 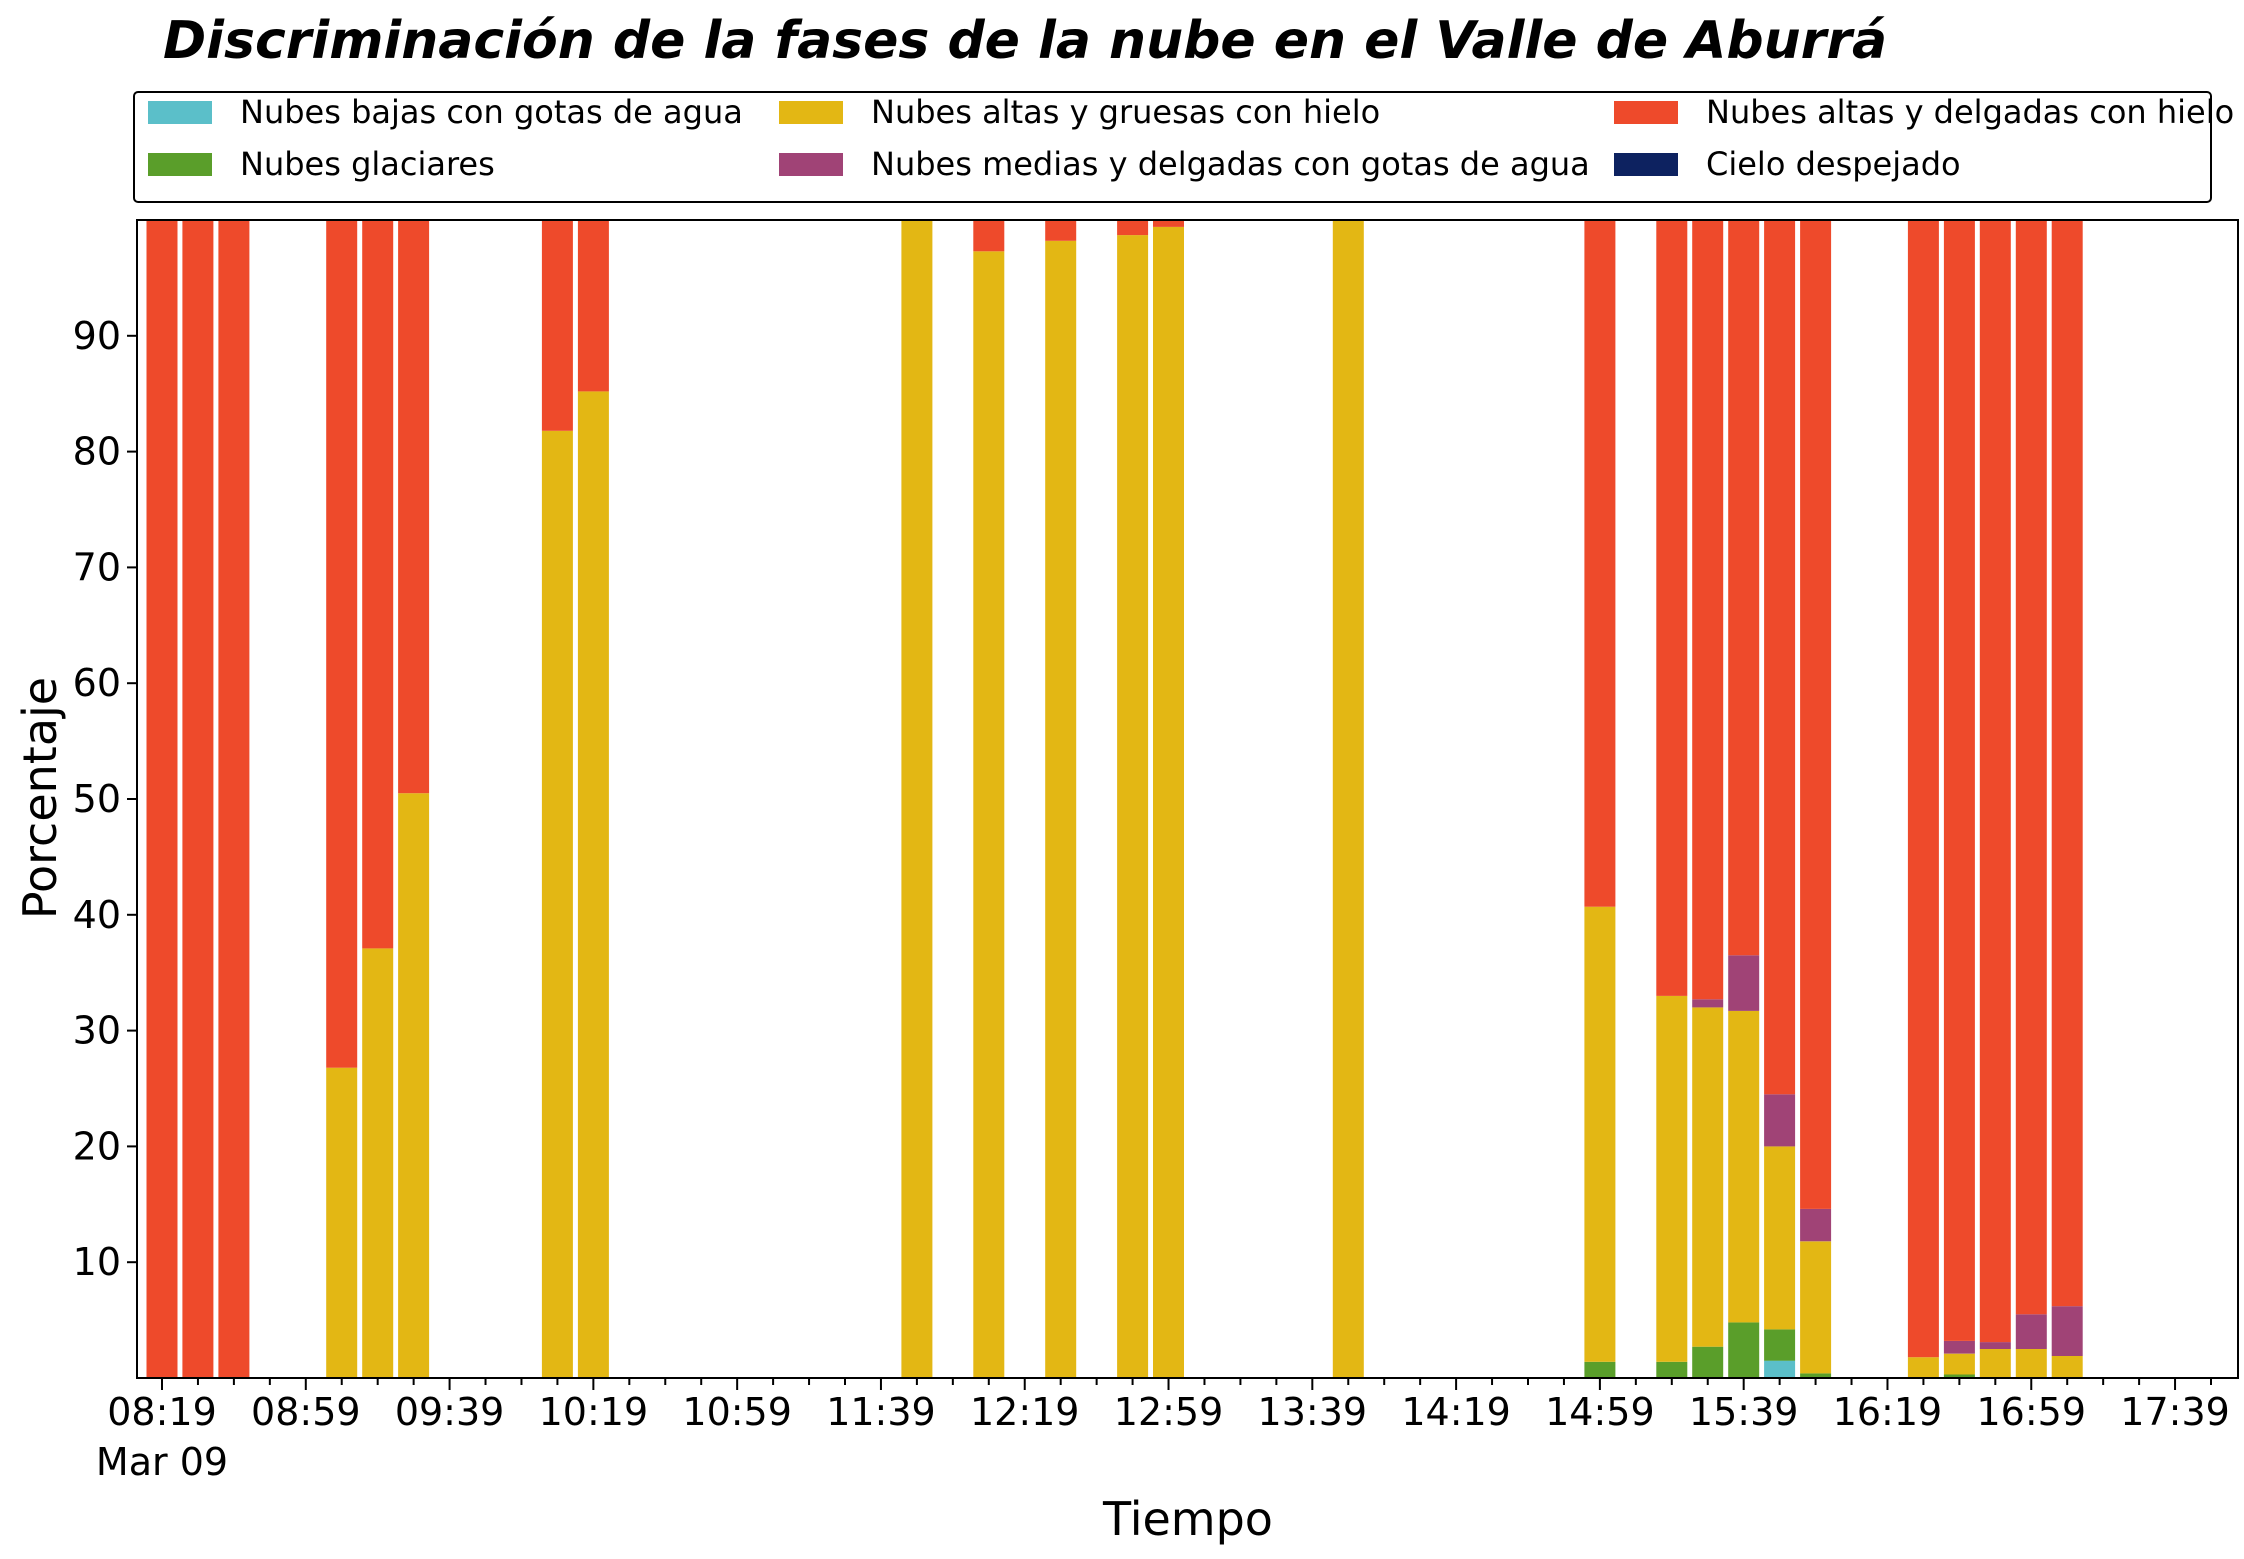 I want to click on bar-segment-1249-s4, so click(x=1133, y=228).